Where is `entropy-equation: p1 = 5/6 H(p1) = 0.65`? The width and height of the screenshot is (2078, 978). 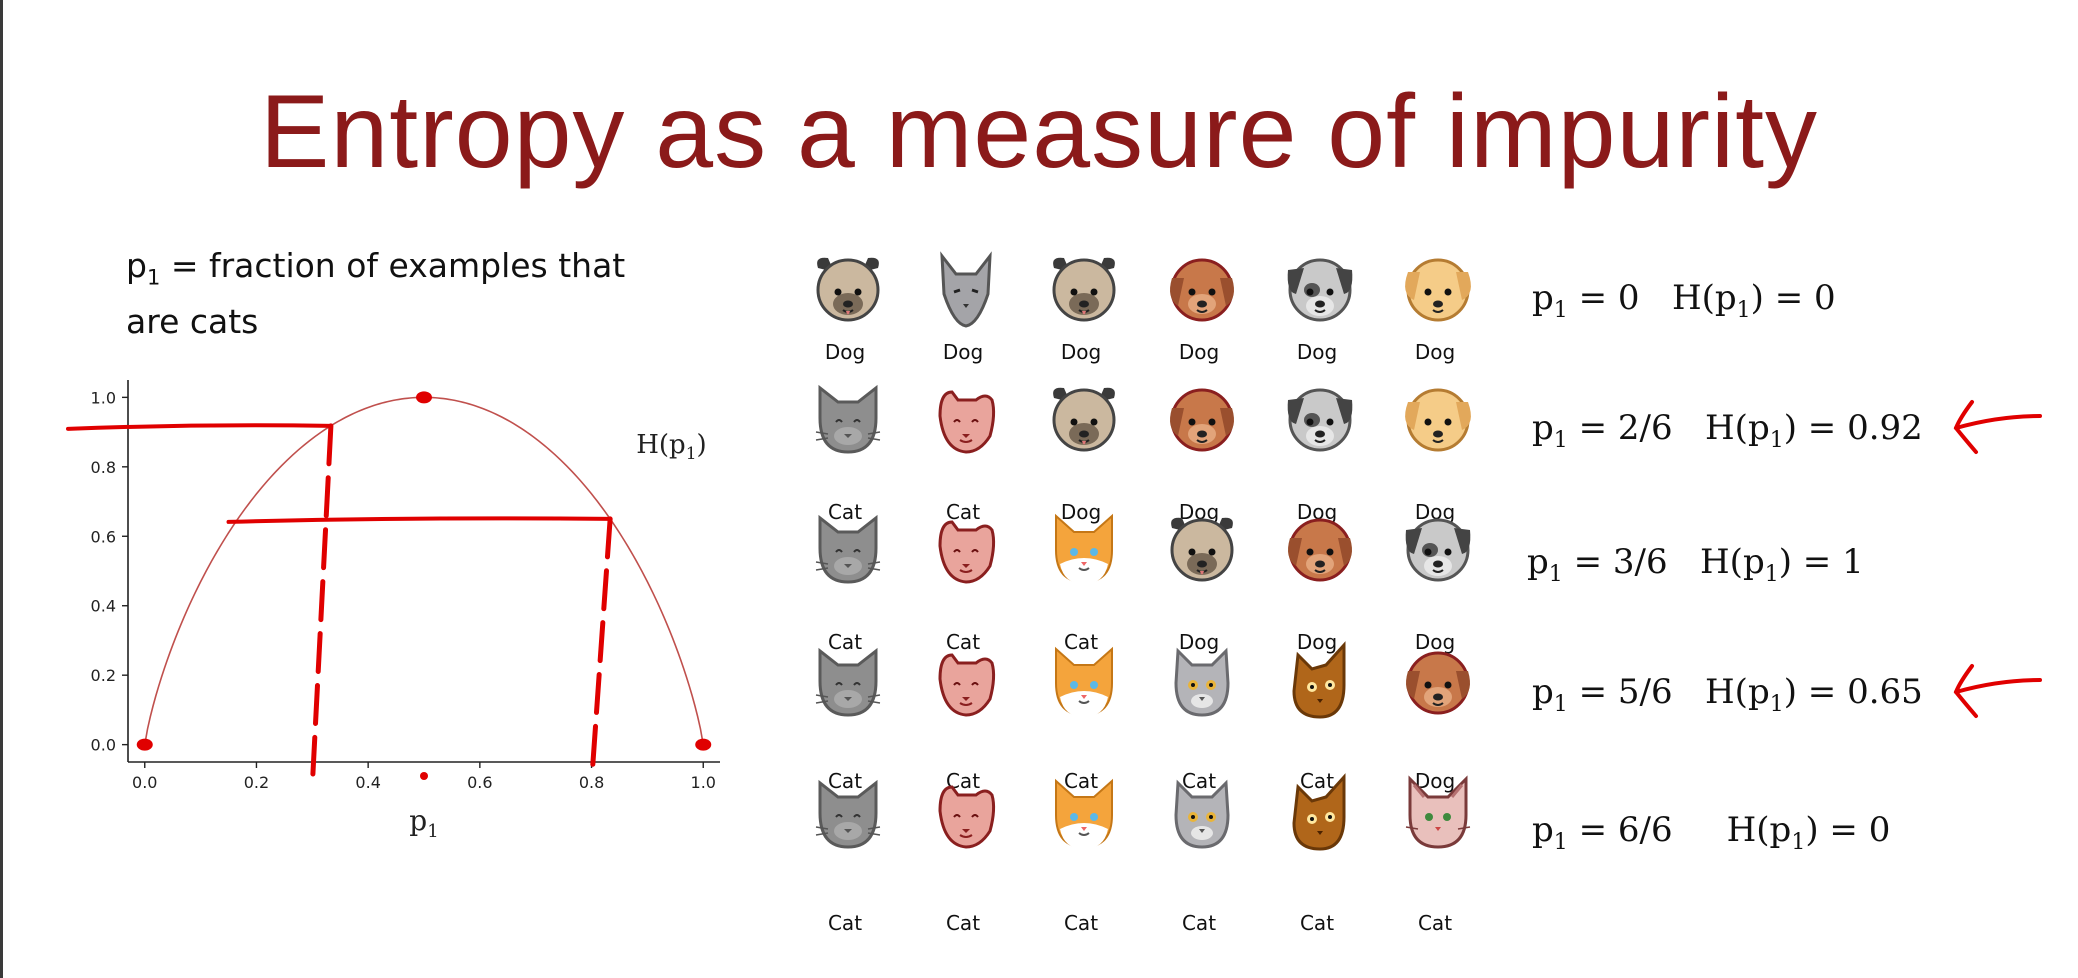 entropy-equation: p1 = 5/6 H(p1) = 0.65 is located at coordinates (1727, 694).